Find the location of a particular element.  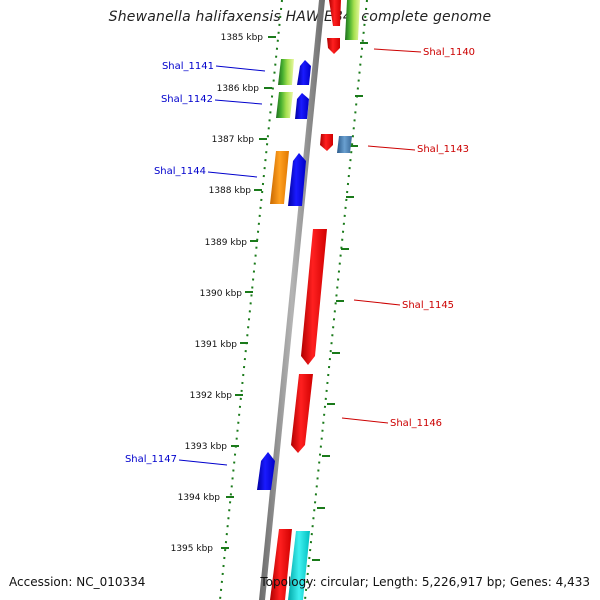

tick-1391: 1391 kbp is located at coordinates (267, 347).